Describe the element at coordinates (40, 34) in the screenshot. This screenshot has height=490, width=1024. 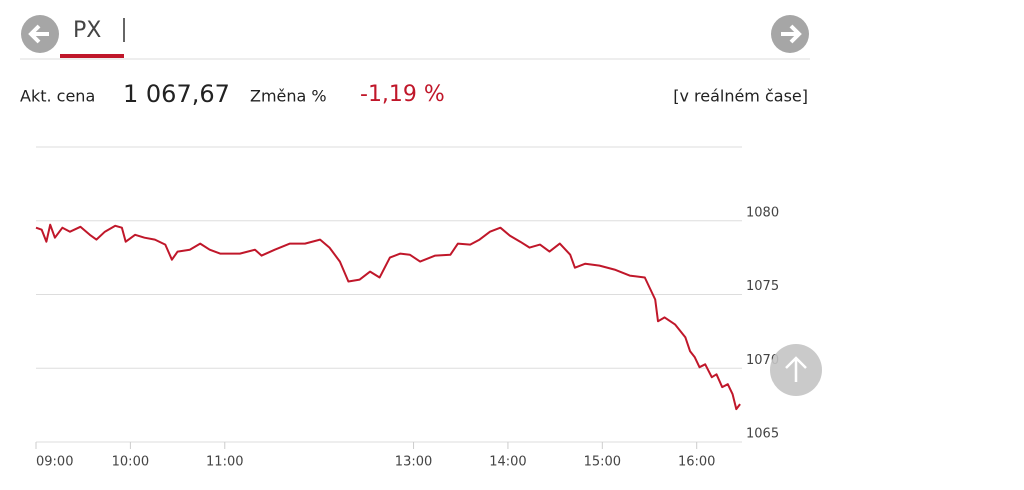
I see `back-button` at that location.